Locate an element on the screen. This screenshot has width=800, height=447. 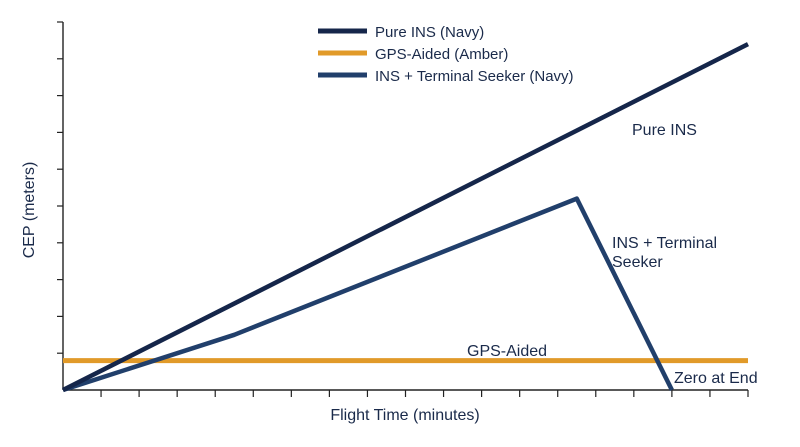
legend-label-gps-aided: GPS-Aided (Amber) is located at coordinates (441, 54).